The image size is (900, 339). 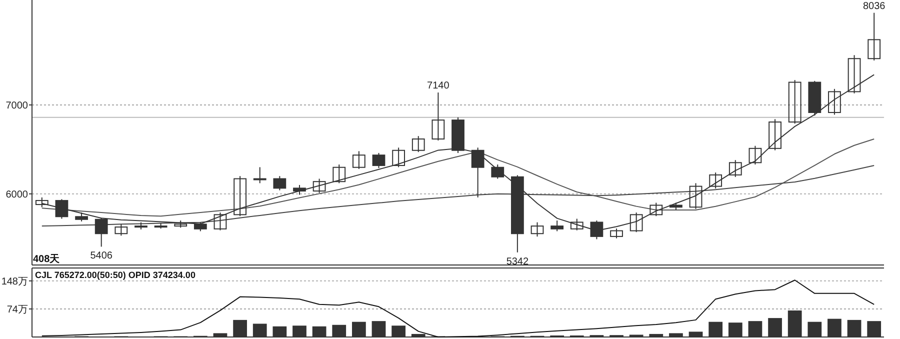 I want to click on y-tick-label: 74万, so click(x=17, y=310).